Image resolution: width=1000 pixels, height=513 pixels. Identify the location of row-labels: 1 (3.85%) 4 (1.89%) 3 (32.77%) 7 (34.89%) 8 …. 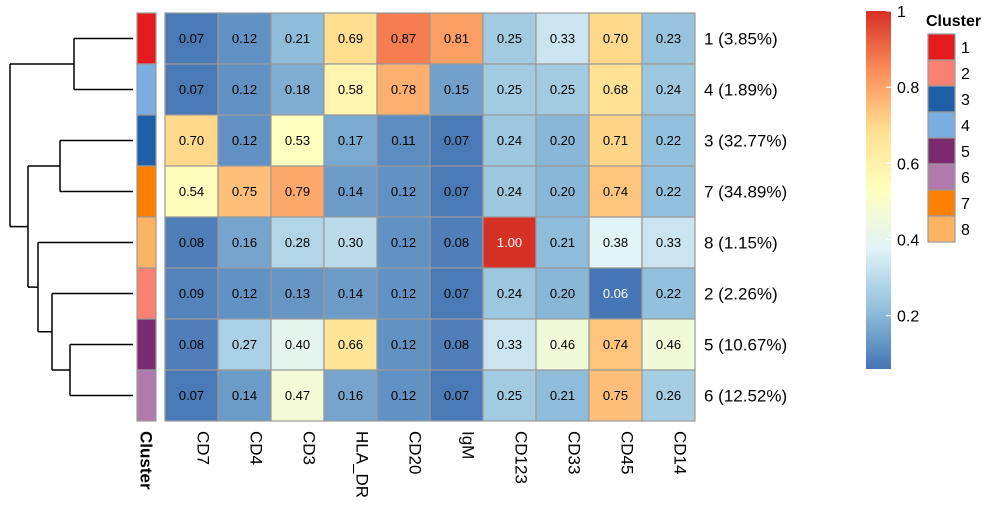
(745, 218).